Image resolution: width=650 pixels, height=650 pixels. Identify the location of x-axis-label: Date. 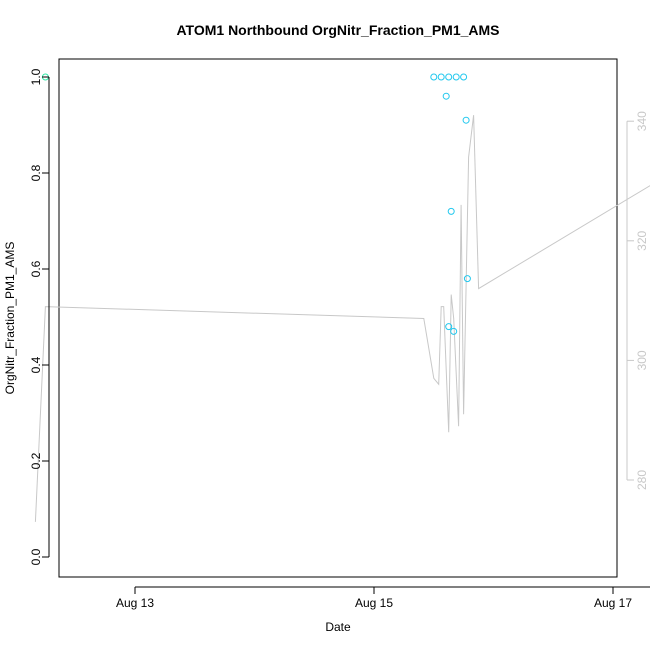
(338, 627).